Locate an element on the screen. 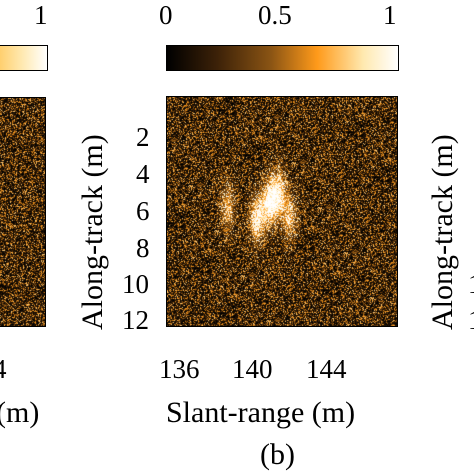 This screenshot has height=474, width=474. panel-label-b: (b) is located at coordinates (277, 454).